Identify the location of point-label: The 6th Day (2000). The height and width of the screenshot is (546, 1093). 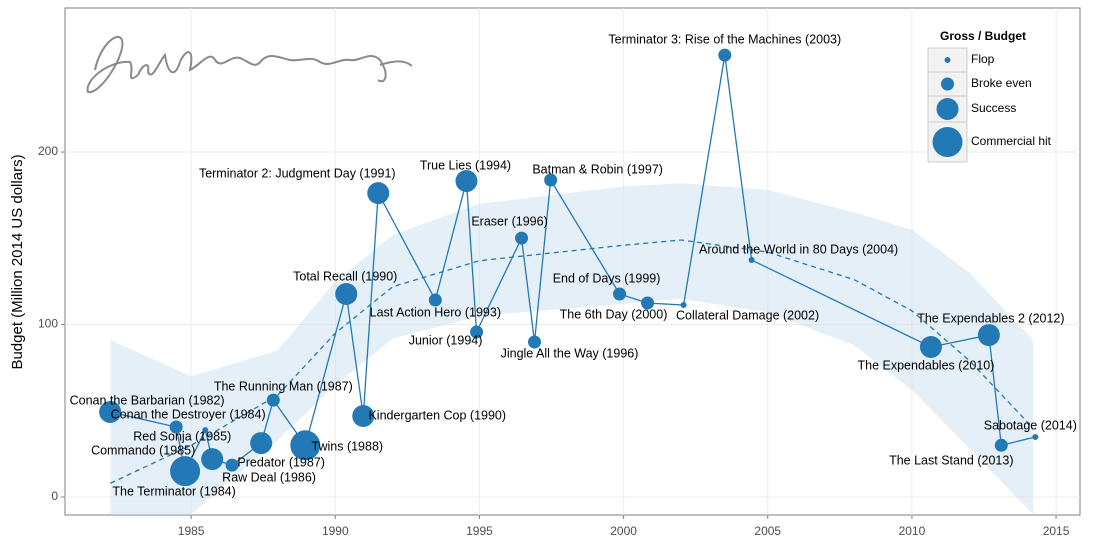
(614, 314).